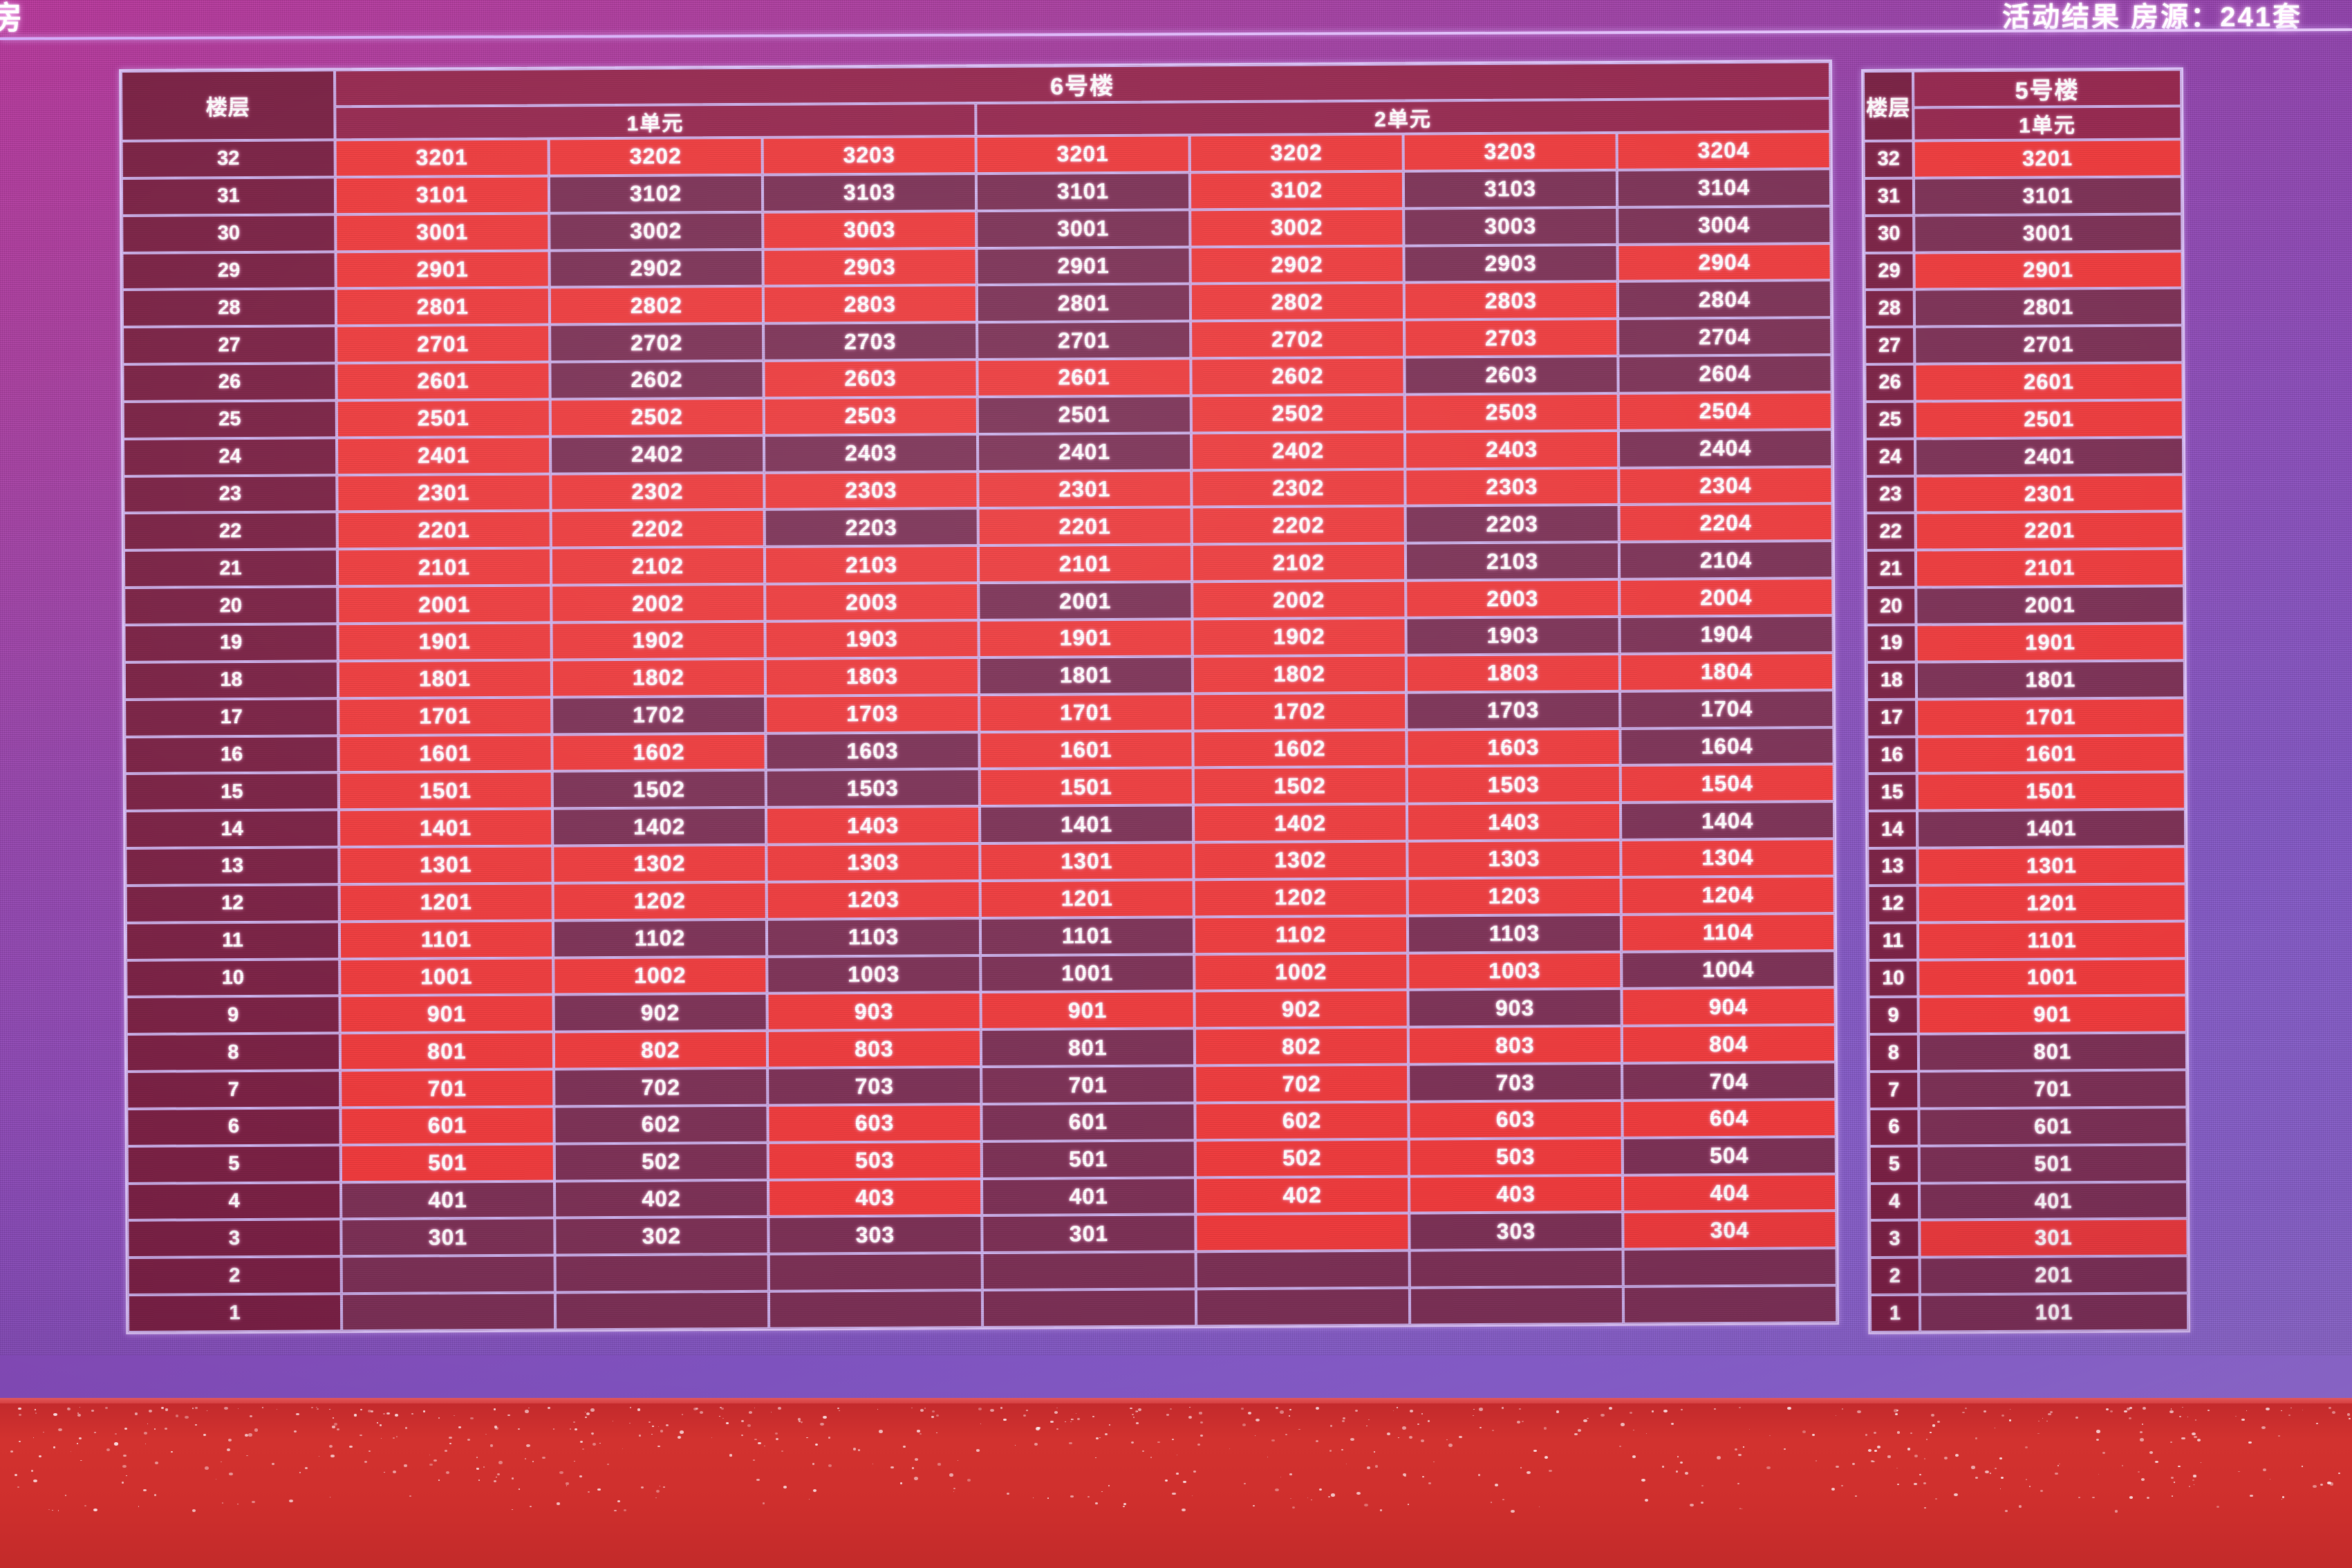 This screenshot has height=1568, width=2352. I want to click on unit-cell: 2104, so click(1725, 560).